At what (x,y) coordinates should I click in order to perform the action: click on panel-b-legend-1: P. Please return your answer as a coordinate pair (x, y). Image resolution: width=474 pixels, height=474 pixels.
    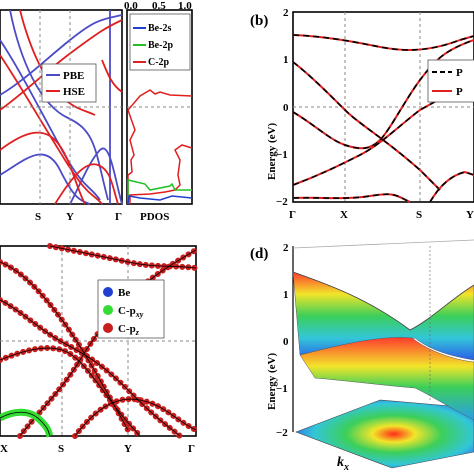
    Looking at the image, I should click on (459, 73).